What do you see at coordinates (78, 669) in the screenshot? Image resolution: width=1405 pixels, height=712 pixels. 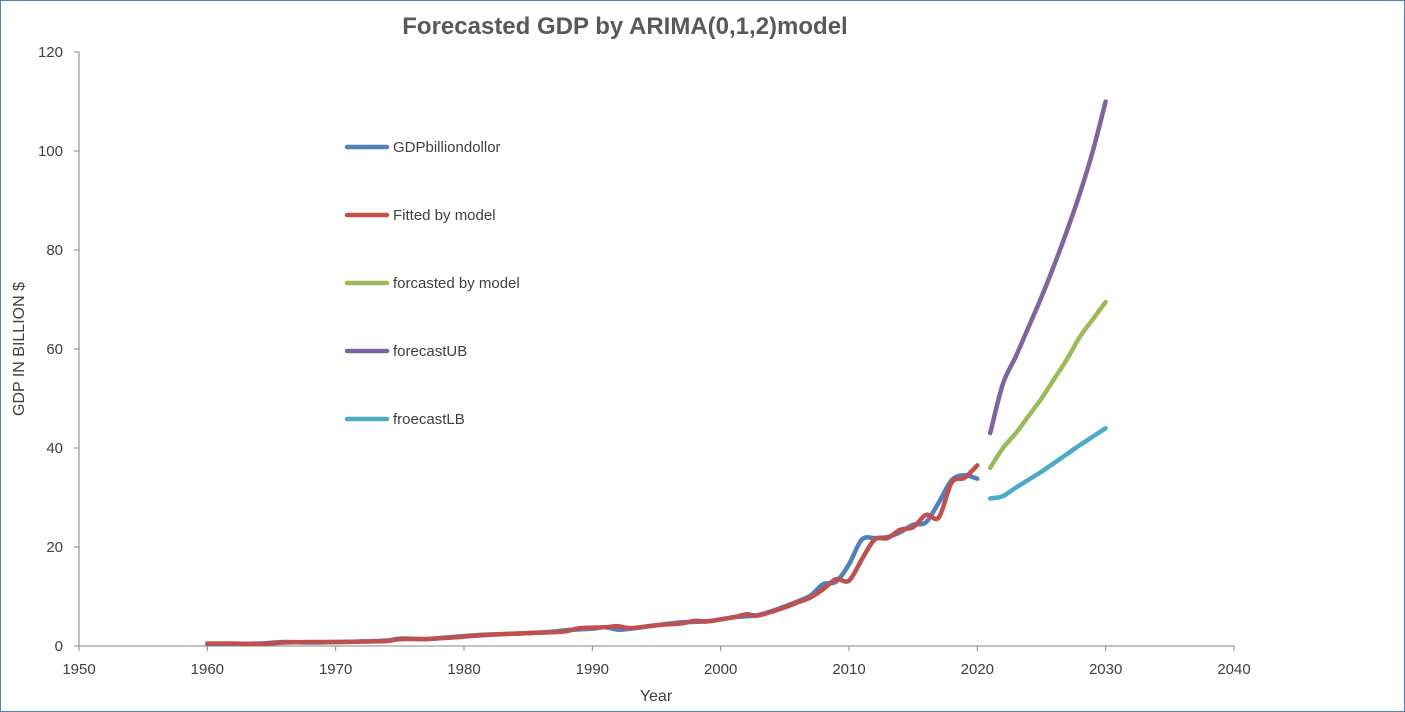 I see `x-tick-label: 1950` at bounding box center [78, 669].